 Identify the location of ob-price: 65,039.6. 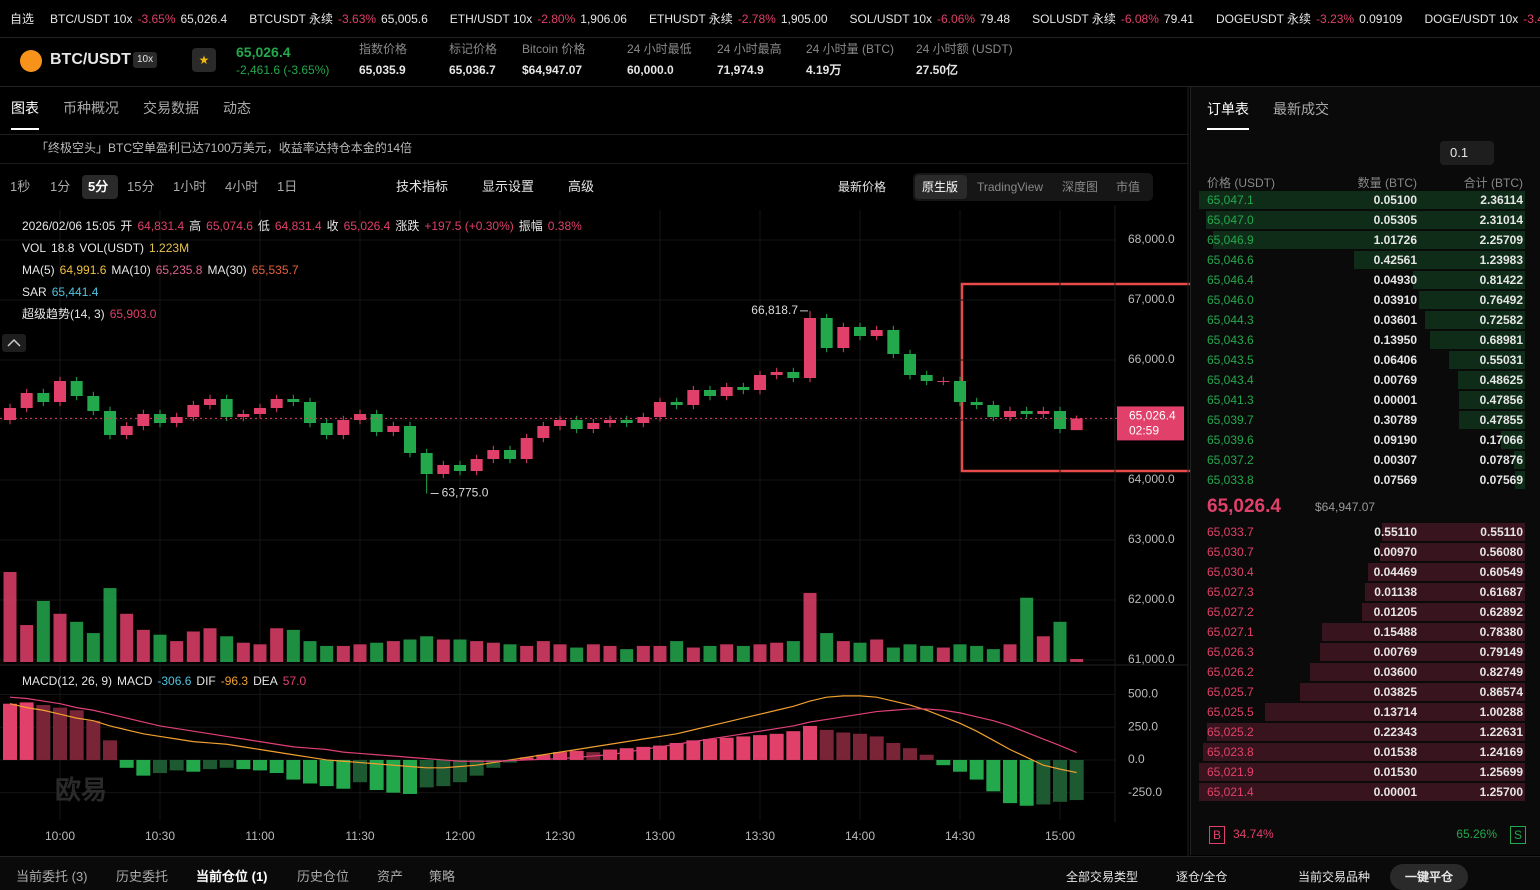
(1230, 440).